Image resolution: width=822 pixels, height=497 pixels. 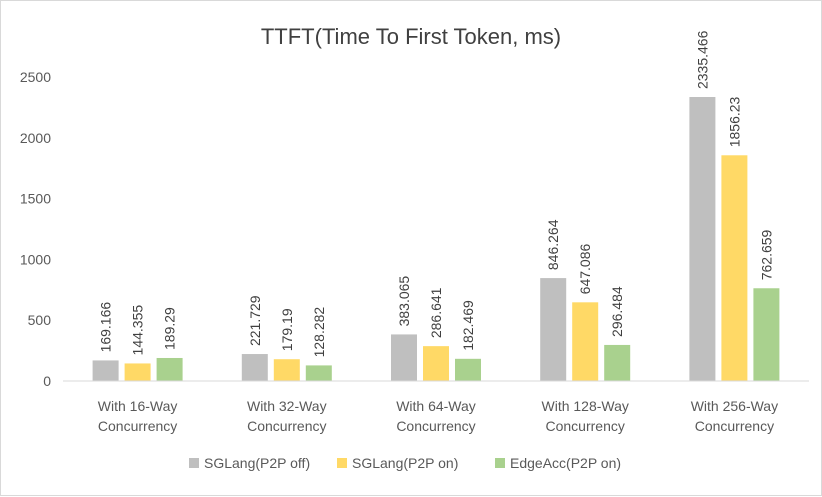 What do you see at coordinates (565, 463) in the screenshot?
I see `legend-label: EdgeAcc(P2P on)` at bounding box center [565, 463].